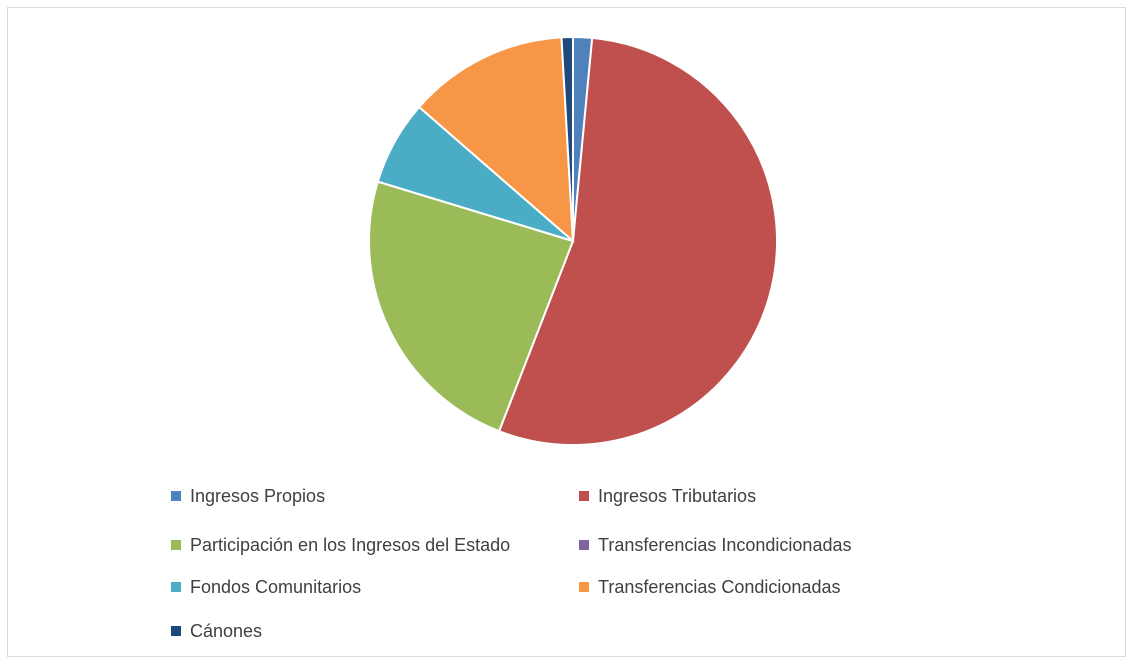  What do you see at coordinates (724, 545) in the screenshot?
I see `legend-label: Transferencias Incondicionadas` at bounding box center [724, 545].